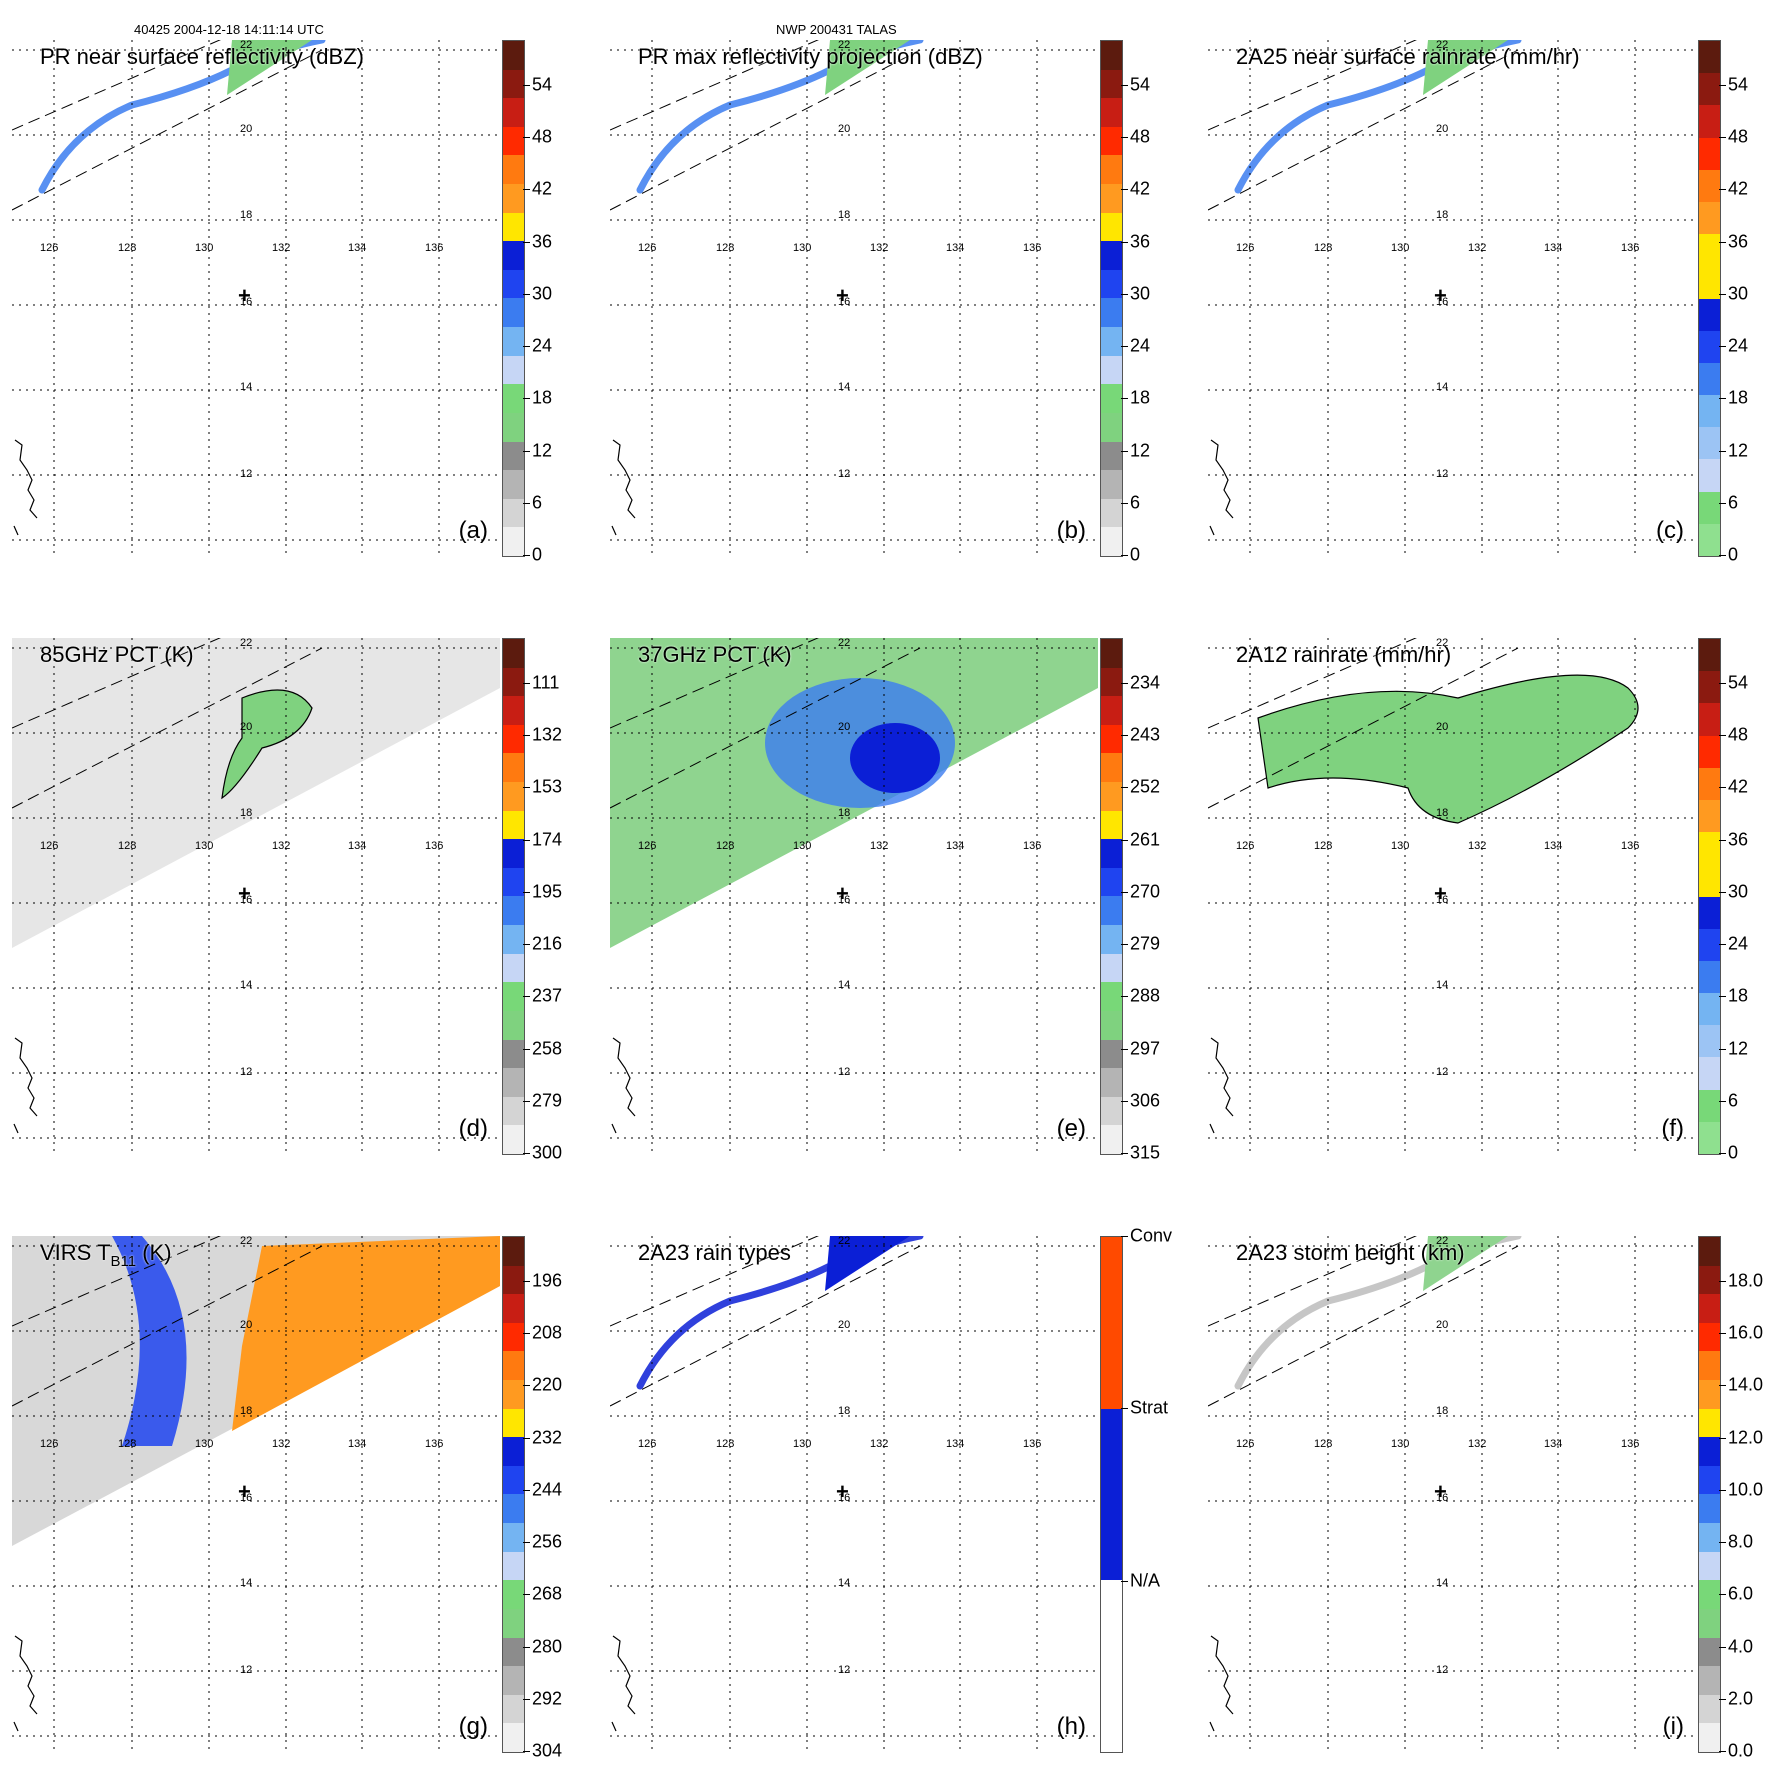  I want to click on panel-title: 2A23 rain types, so click(714, 1252).